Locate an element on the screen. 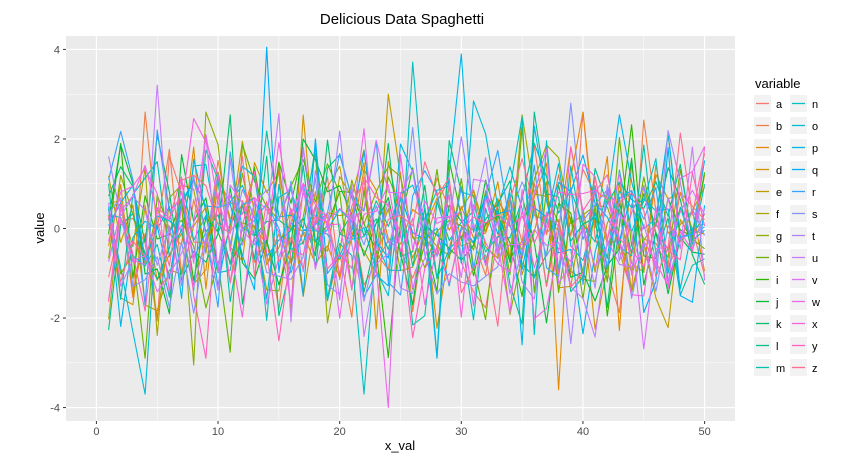 The width and height of the screenshot is (864, 463). legend-label-v: v is located at coordinates (815, 281).